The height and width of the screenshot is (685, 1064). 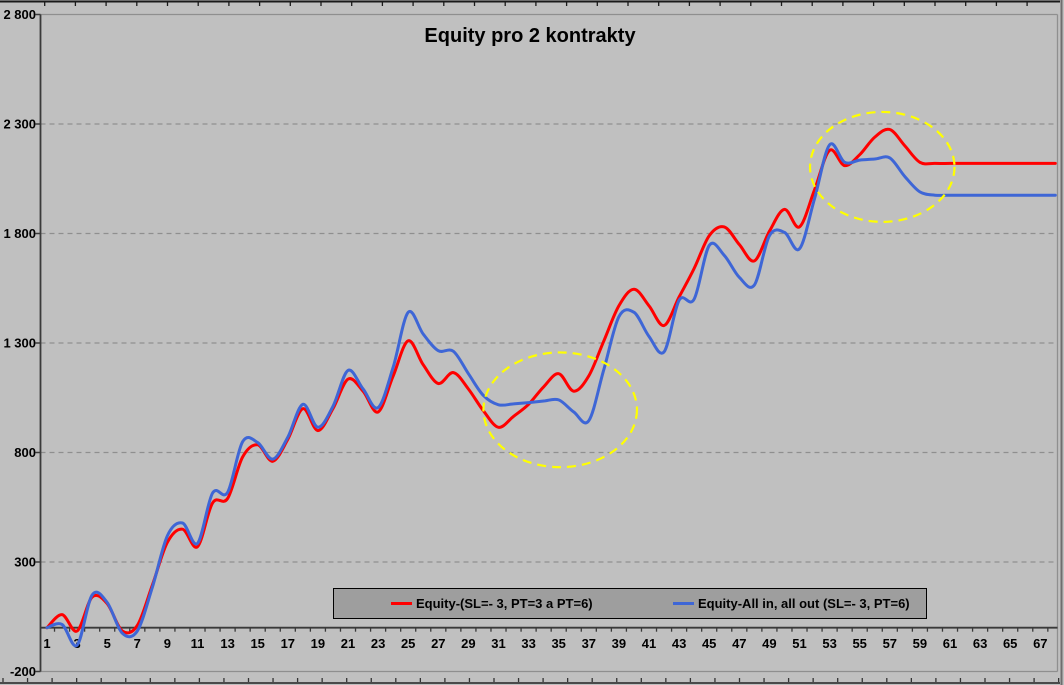 I want to click on y-axis-labels: -200 300 800 1 300 1 800 2 300 2 800, so click(x=19, y=343).